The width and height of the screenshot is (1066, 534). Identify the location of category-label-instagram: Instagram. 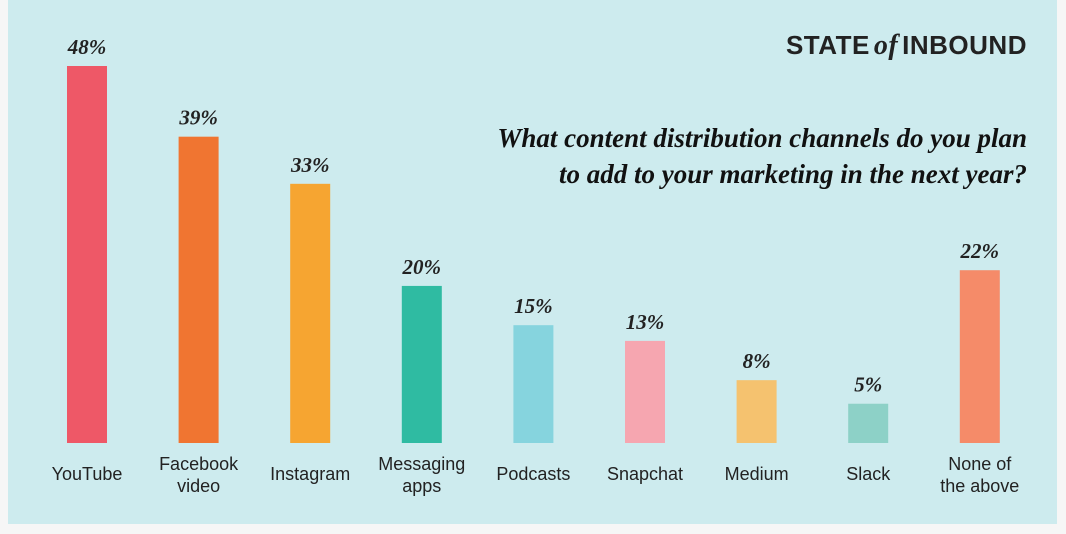
(310, 474).